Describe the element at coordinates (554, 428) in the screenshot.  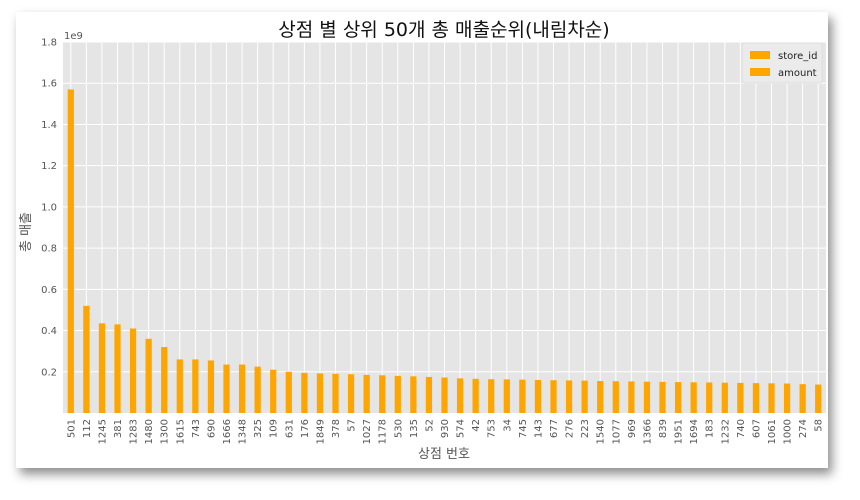
I see `x-tick-label: 677` at that location.